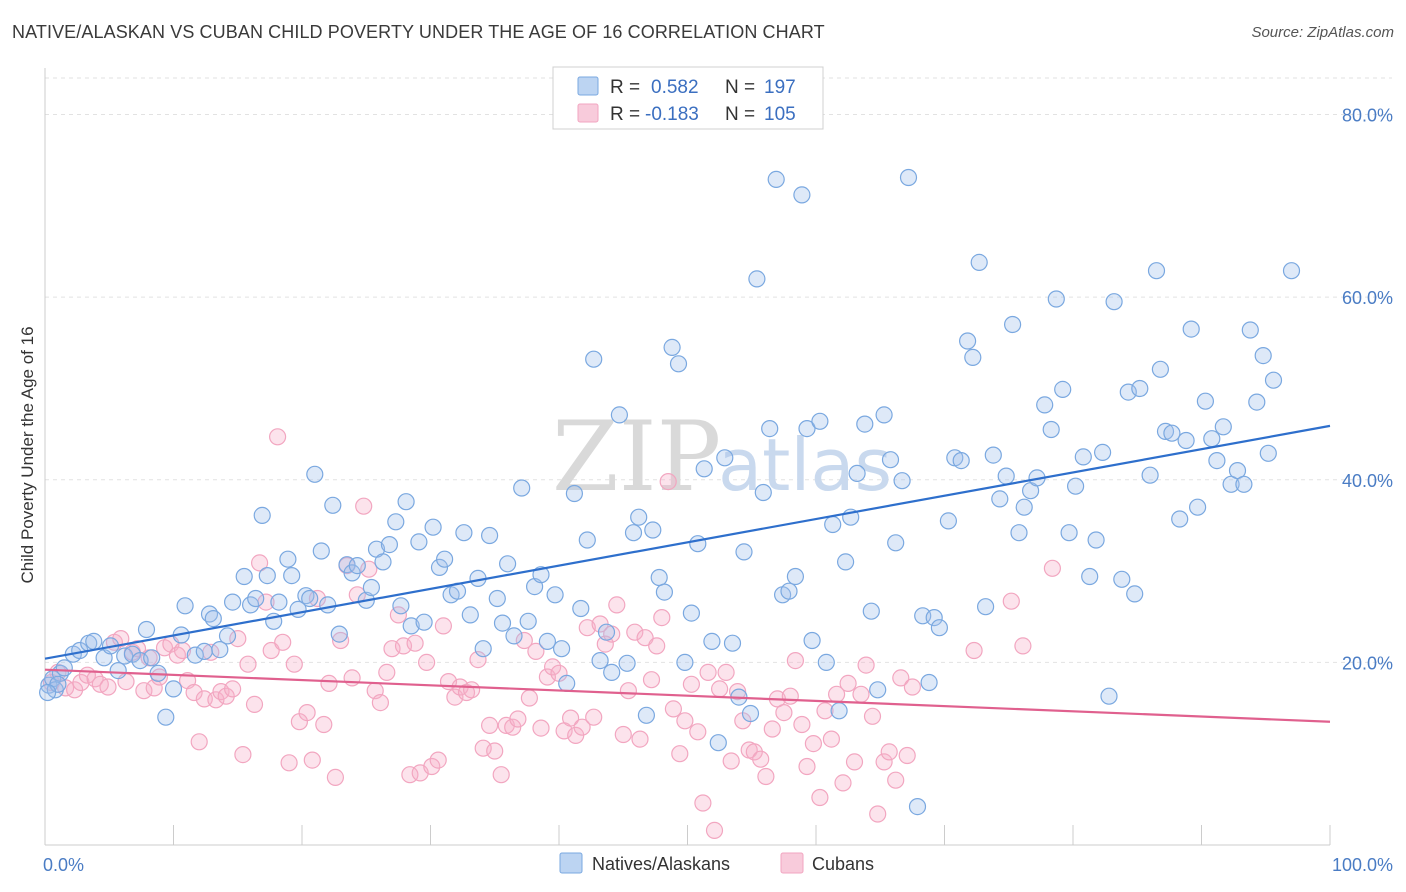 This screenshot has width=1406, height=892. Describe the element at coordinates (27, 454) in the screenshot. I see `y-axis-title: Child Poverty Under the Age of 16` at that location.